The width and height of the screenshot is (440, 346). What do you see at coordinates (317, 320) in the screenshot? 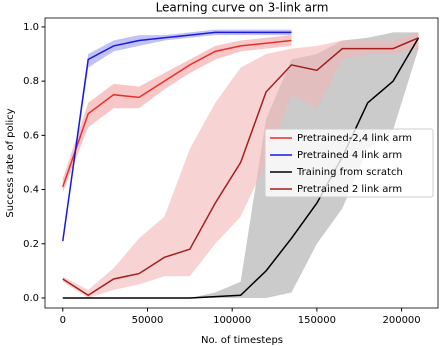
I see `x-tick-label: 150000` at bounding box center [317, 320].